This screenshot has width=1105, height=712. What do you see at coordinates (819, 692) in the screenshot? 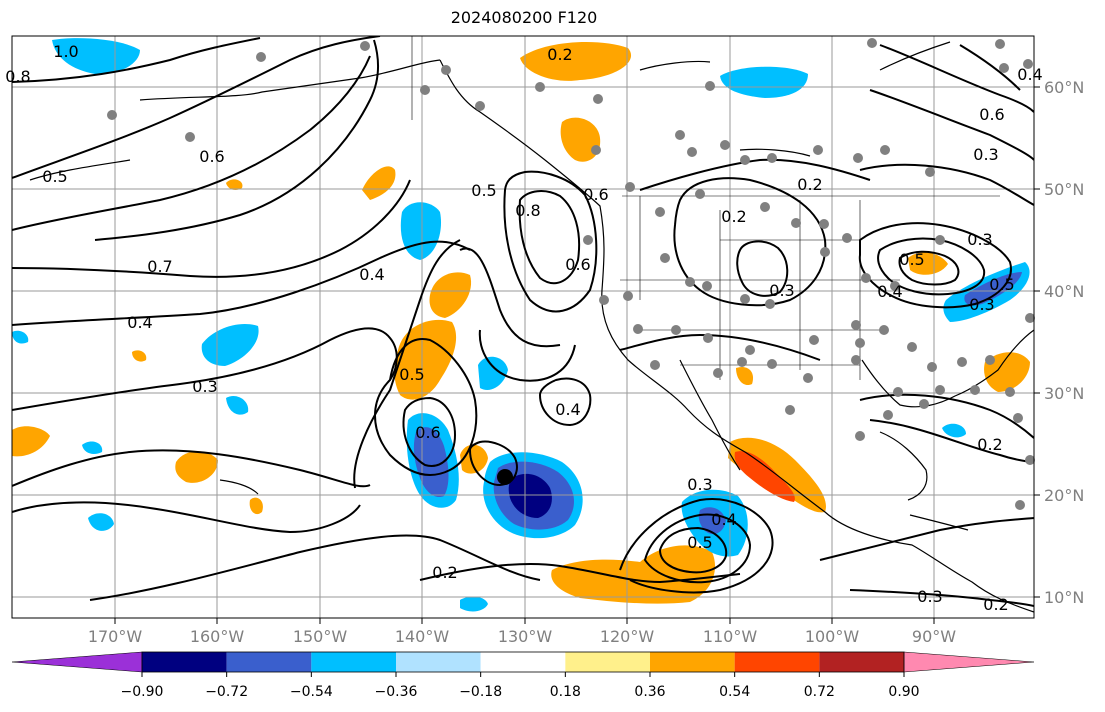
I see `colorbar-tick-label: 0.72` at bounding box center [819, 692].